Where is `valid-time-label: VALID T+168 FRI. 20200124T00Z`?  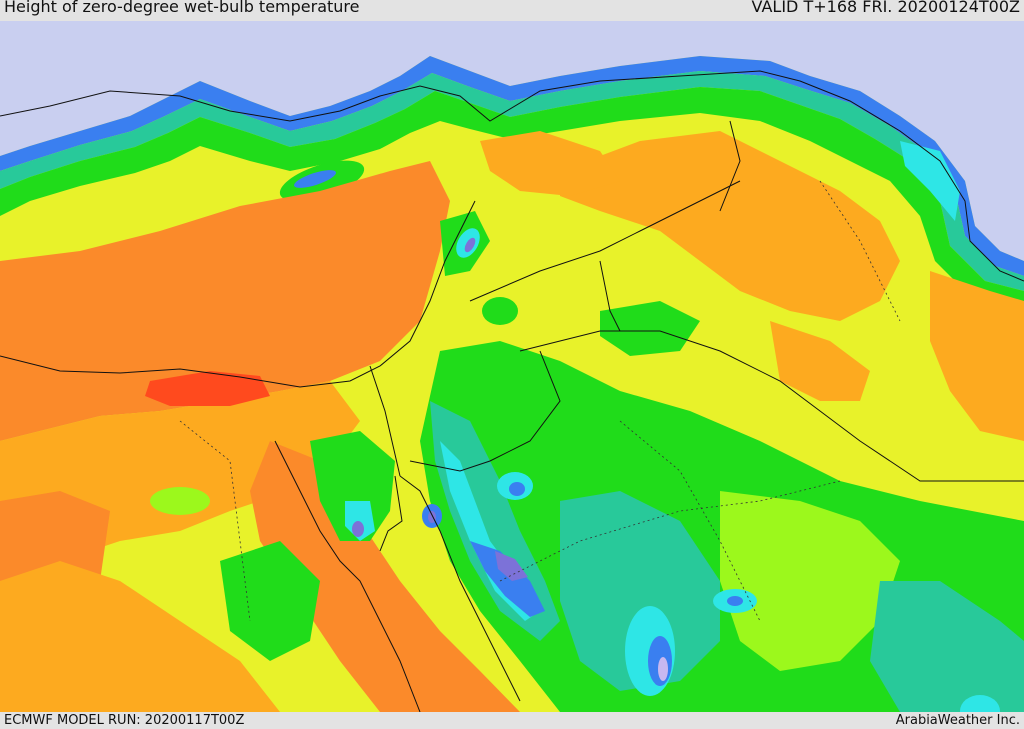
valid-time-label: VALID T+168 FRI. 20200124T00Z is located at coordinates (885, 8).